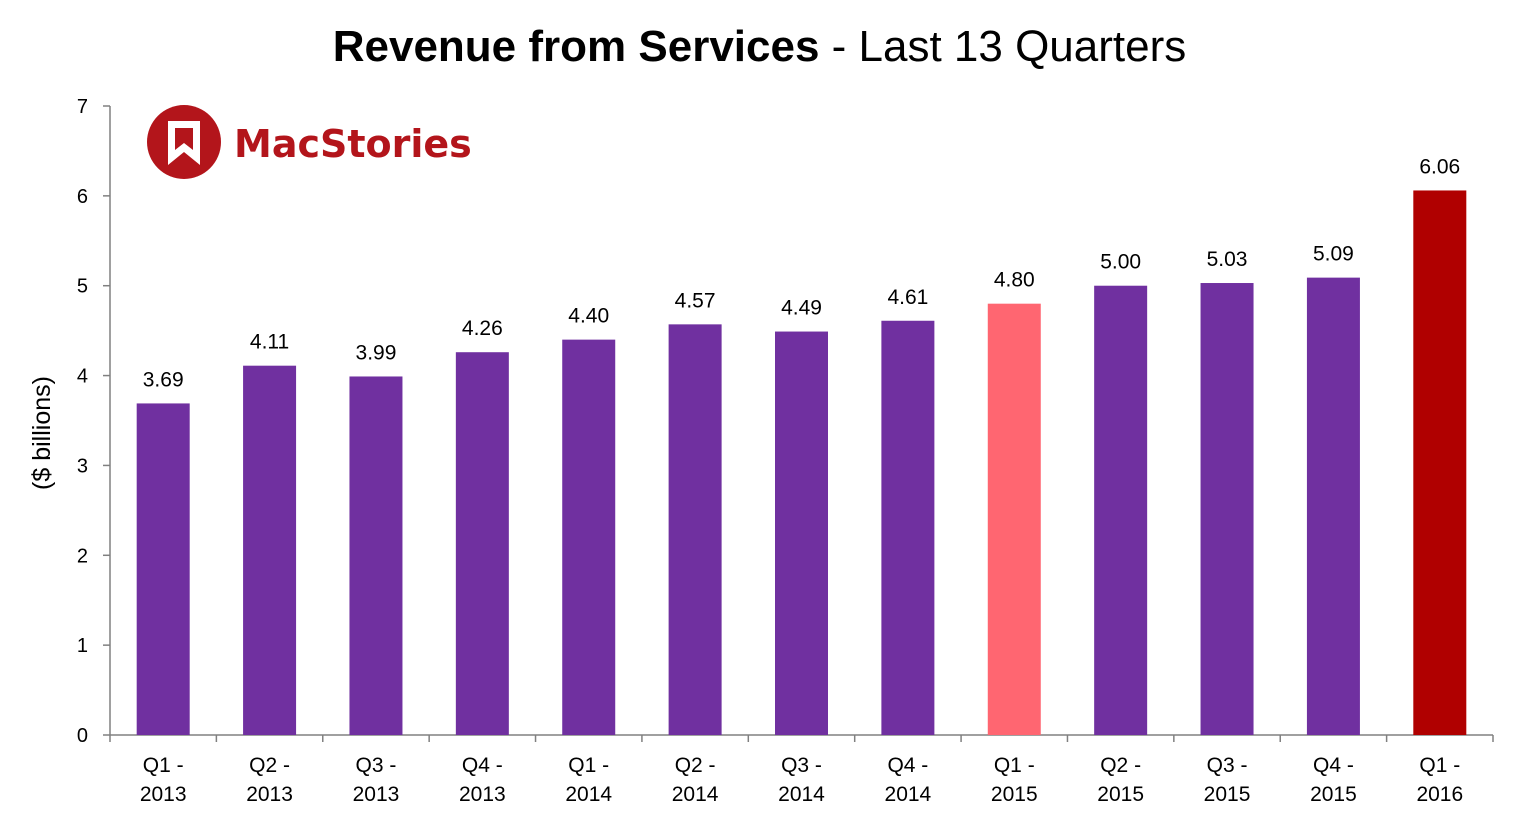  Describe the element at coordinates (1120, 262) in the screenshot. I see `bar-value-label: 5.00` at that location.